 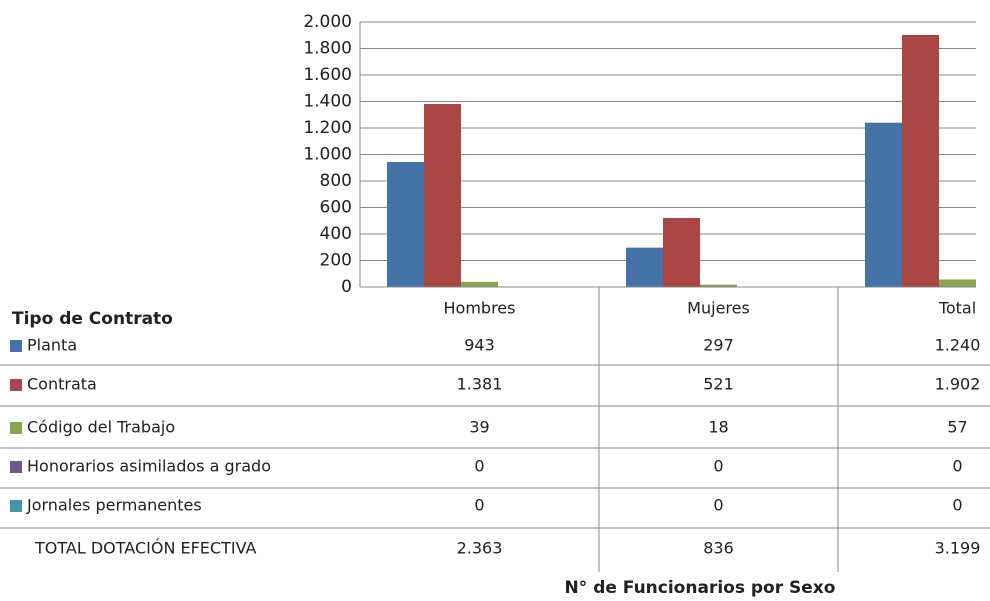 I want to click on x-tick-label: Hombres, so click(x=480, y=308).